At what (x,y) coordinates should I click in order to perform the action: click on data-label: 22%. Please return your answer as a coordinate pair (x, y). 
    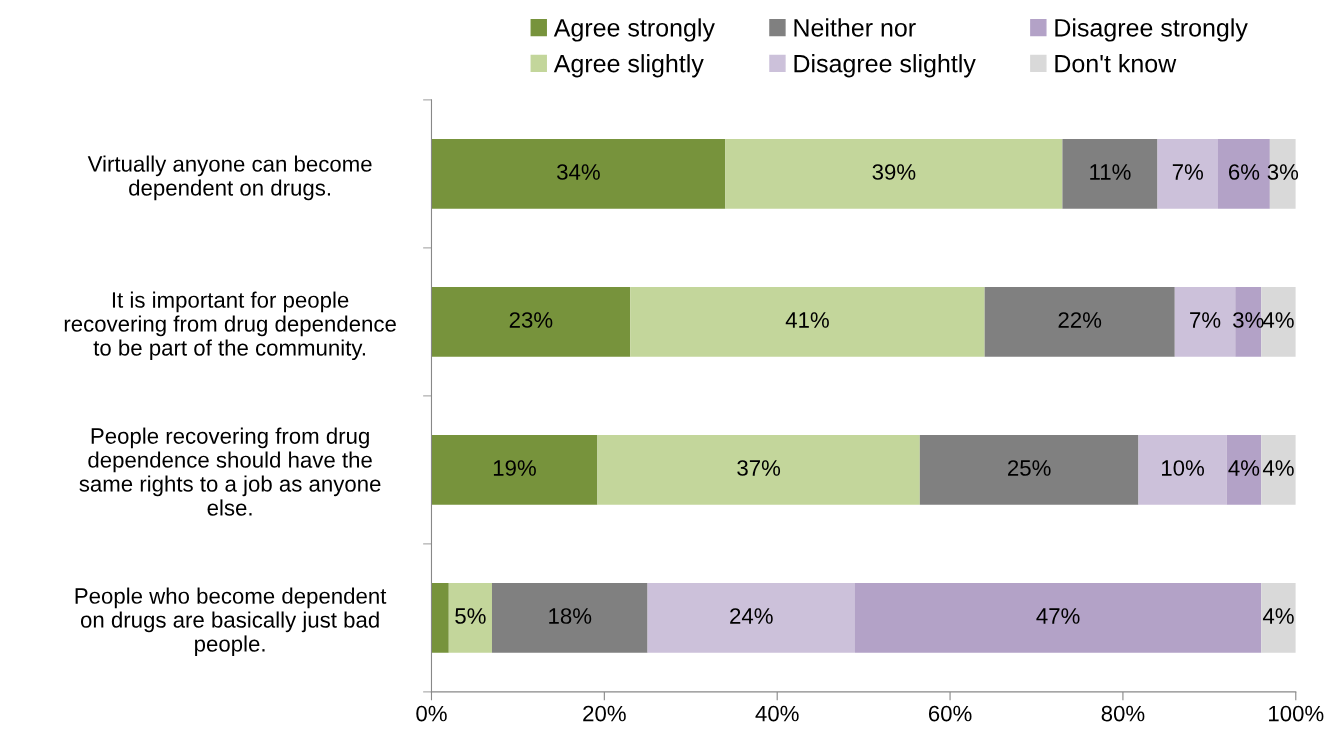
    Looking at the image, I should click on (1080, 320).